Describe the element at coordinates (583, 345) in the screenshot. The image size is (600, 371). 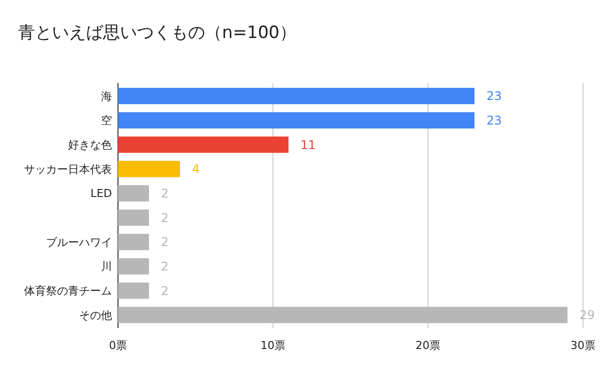
I see `x-tick-label: 30票` at that location.